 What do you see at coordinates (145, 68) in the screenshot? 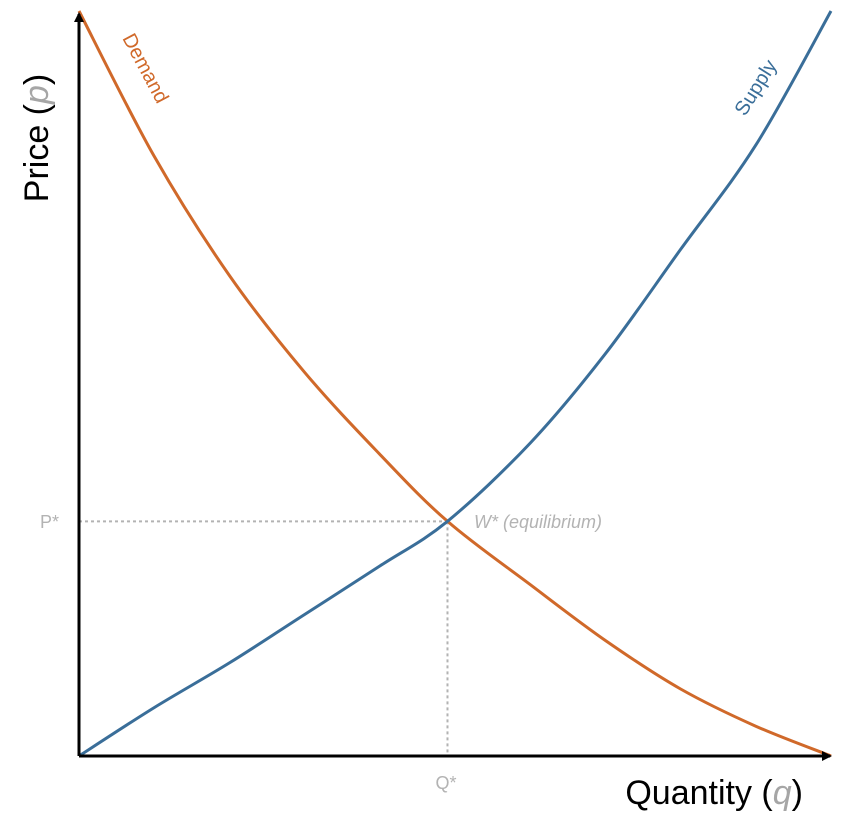
I see `demand-curve-label: Demand` at bounding box center [145, 68].